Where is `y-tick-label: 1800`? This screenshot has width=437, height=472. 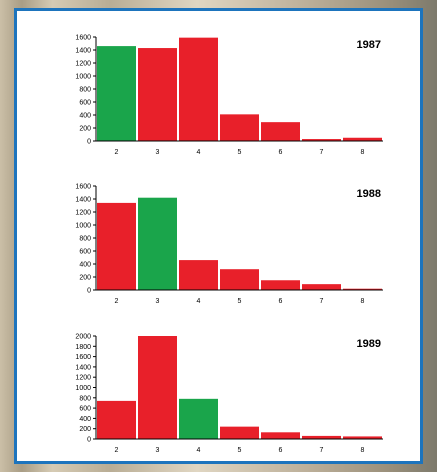
y-tick-label: 1800 is located at coordinates (83, 347).